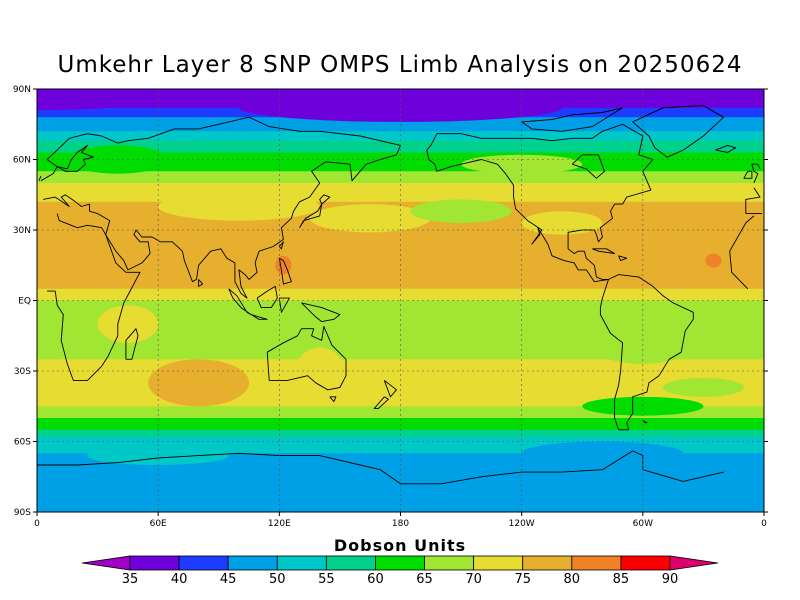  I want to click on colorbar-label: 75, so click(522, 579).